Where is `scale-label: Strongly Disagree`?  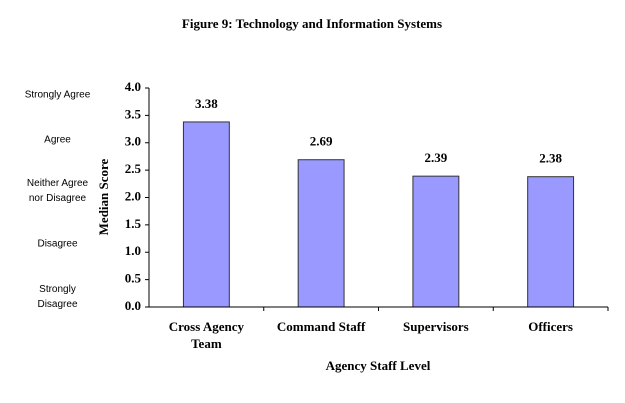 scale-label: Strongly Disagree is located at coordinates (57, 297).